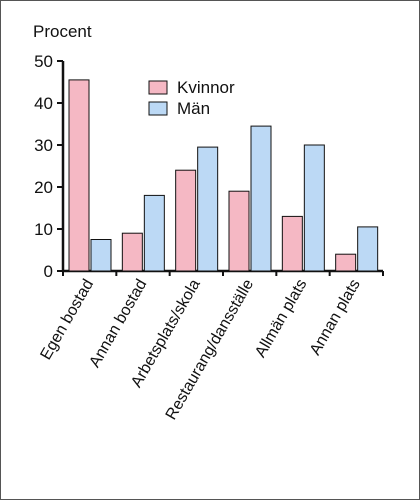 The height and width of the screenshot is (501, 420). Describe the element at coordinates (62, 31) in the screenshot. I see `y-axis-label: Procent` at that location.